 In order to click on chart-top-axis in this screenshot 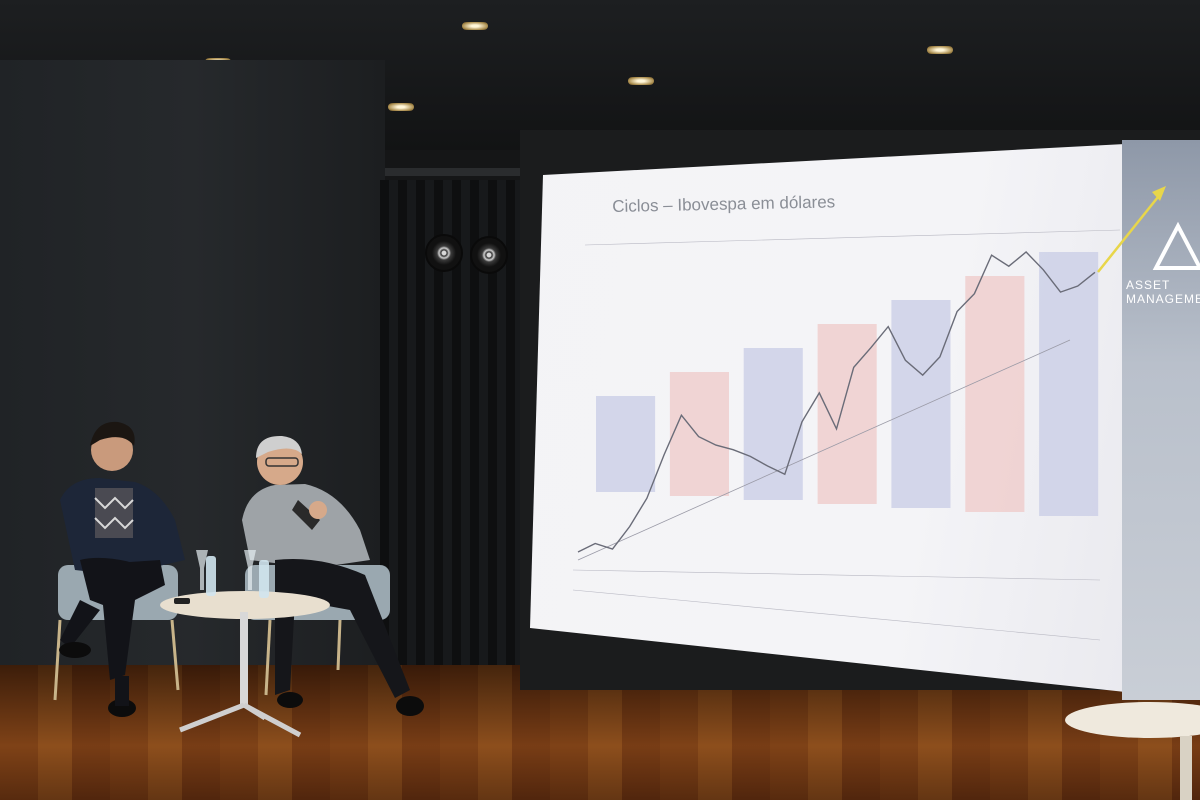, I will do `click(852, 237)`.